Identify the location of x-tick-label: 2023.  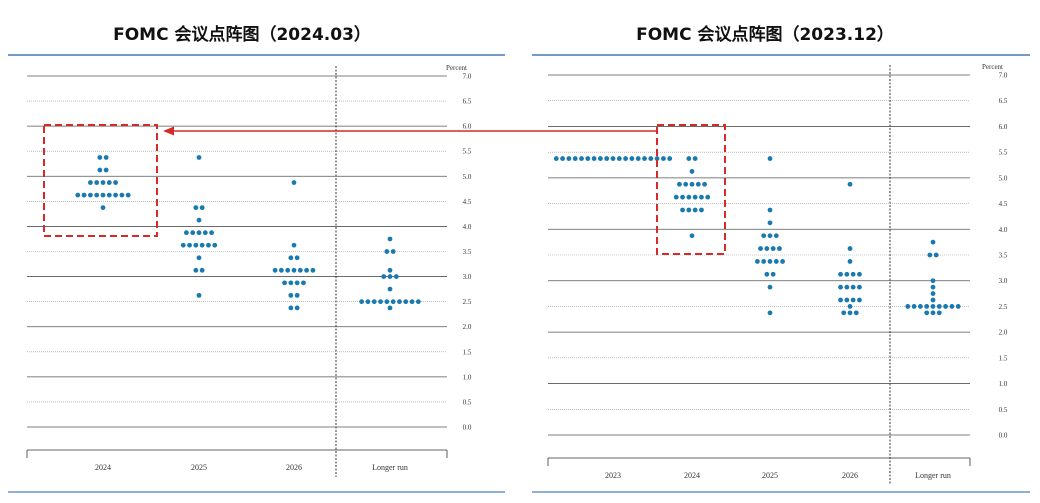
(613, 475).